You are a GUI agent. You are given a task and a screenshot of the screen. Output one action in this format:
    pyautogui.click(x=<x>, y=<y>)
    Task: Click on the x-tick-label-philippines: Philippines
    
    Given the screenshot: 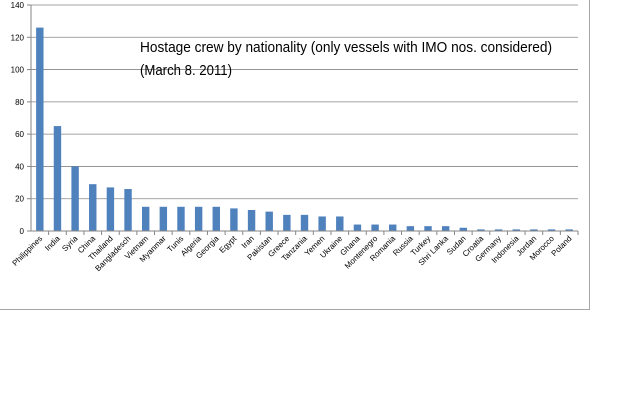 What is the action you would take?
    pyautogui.click(x=28, y=251)
    